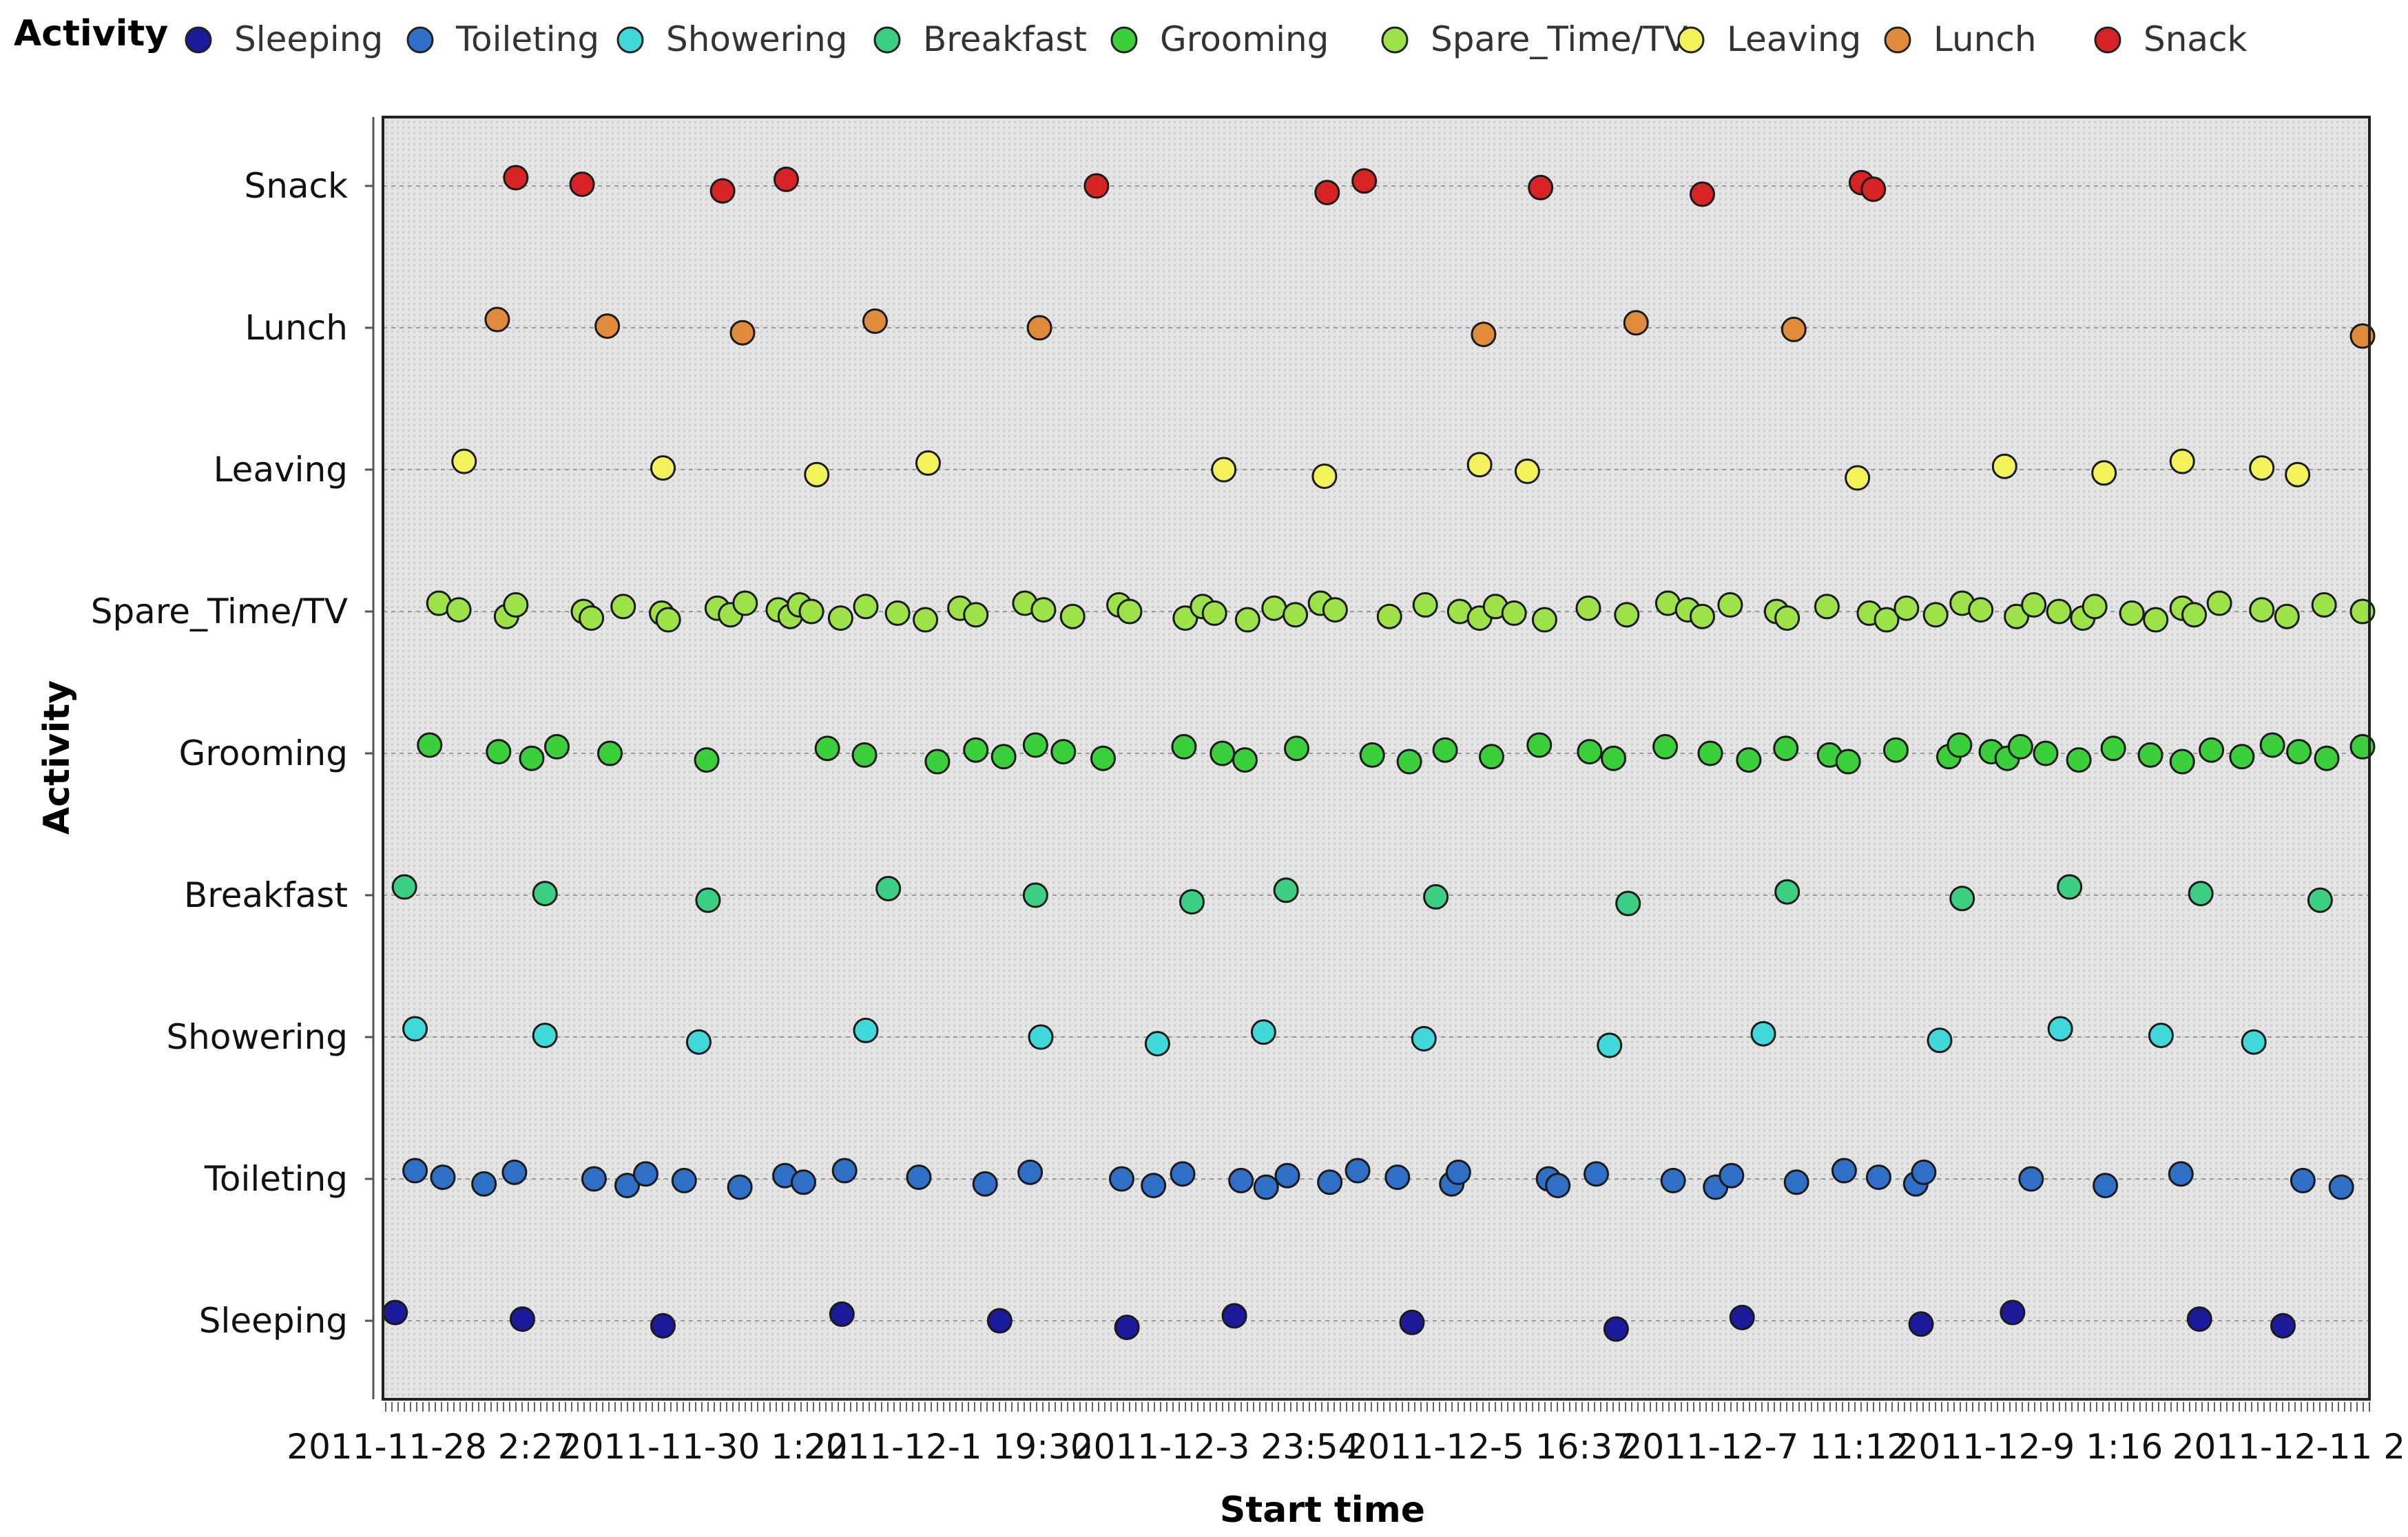 This screenshot has width=2408, height=1537. I want to click on x-tick-label: 2011-12-3 23:54, so click(1216, 1447).